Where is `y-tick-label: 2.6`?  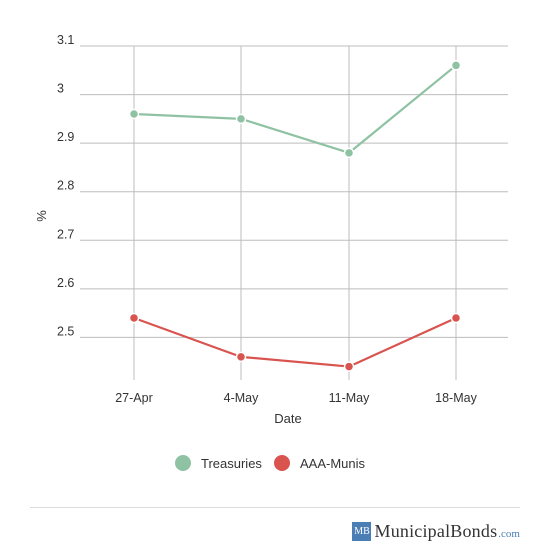 y-tick-label: 2.6 is located at coordinates (65, 283).